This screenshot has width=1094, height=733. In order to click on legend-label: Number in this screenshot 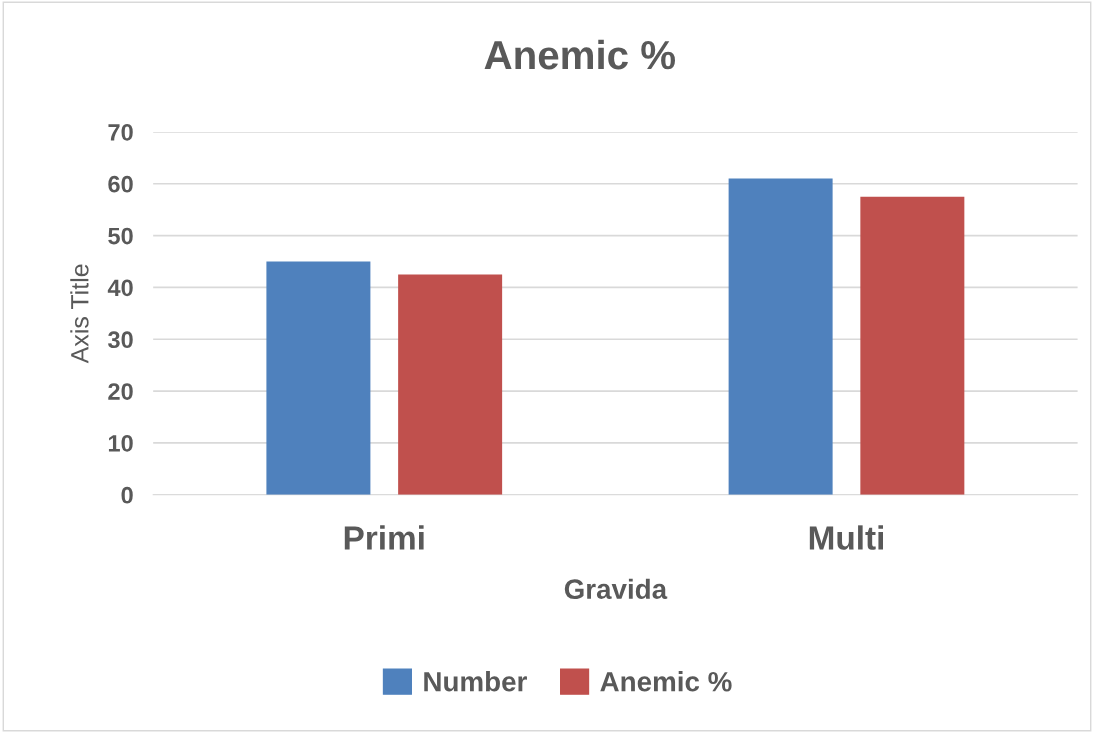, I will do `click(475, 681)`.